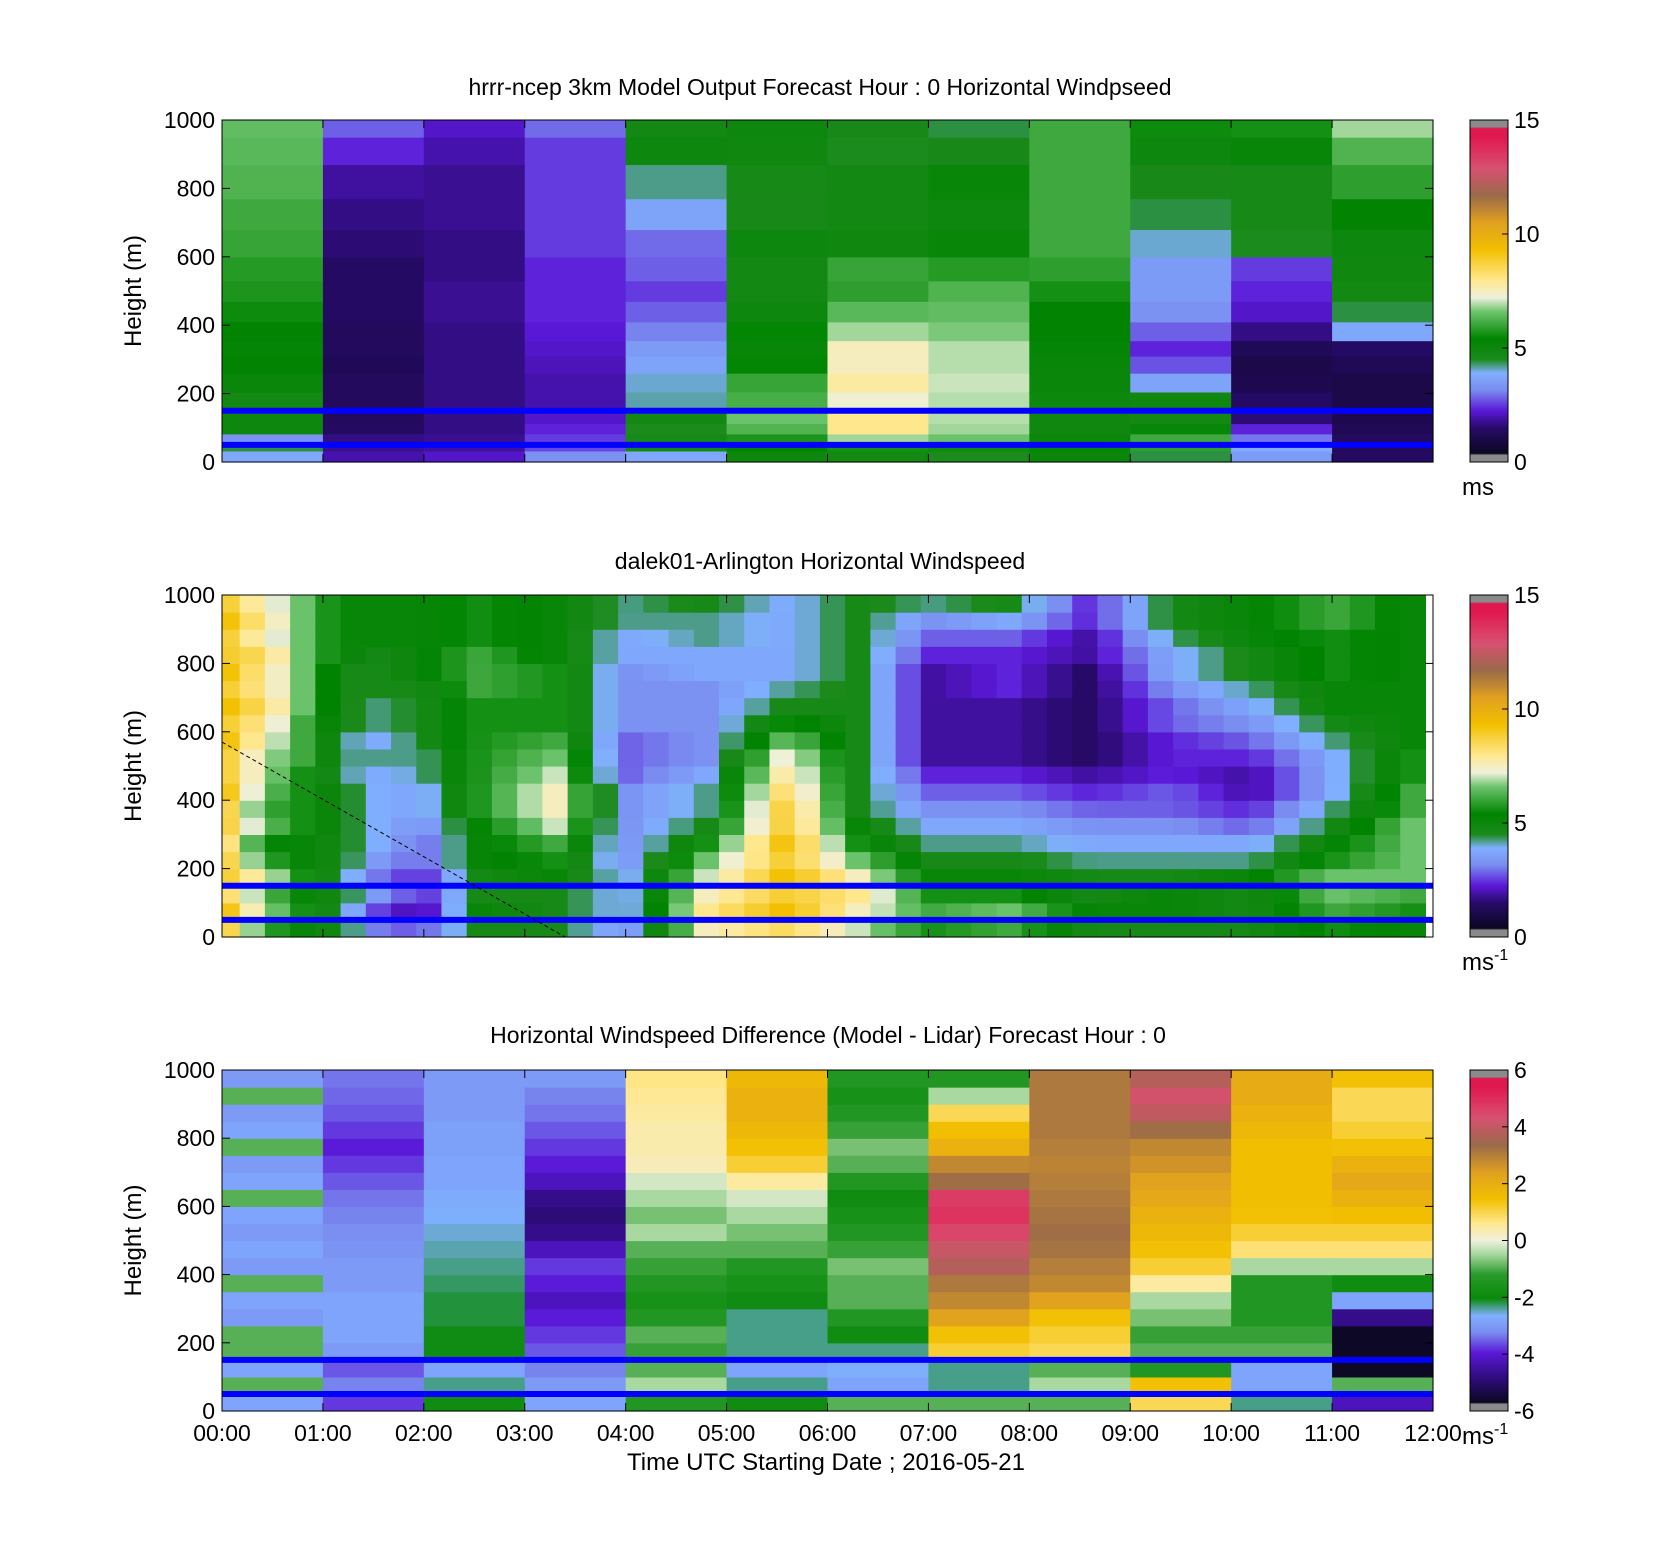 This screenshot has width=1680, height=1561. Describe the element at coordinates (1524, 1354) in the screenshot. I see `colorbar-tick-label: -4` at that location.